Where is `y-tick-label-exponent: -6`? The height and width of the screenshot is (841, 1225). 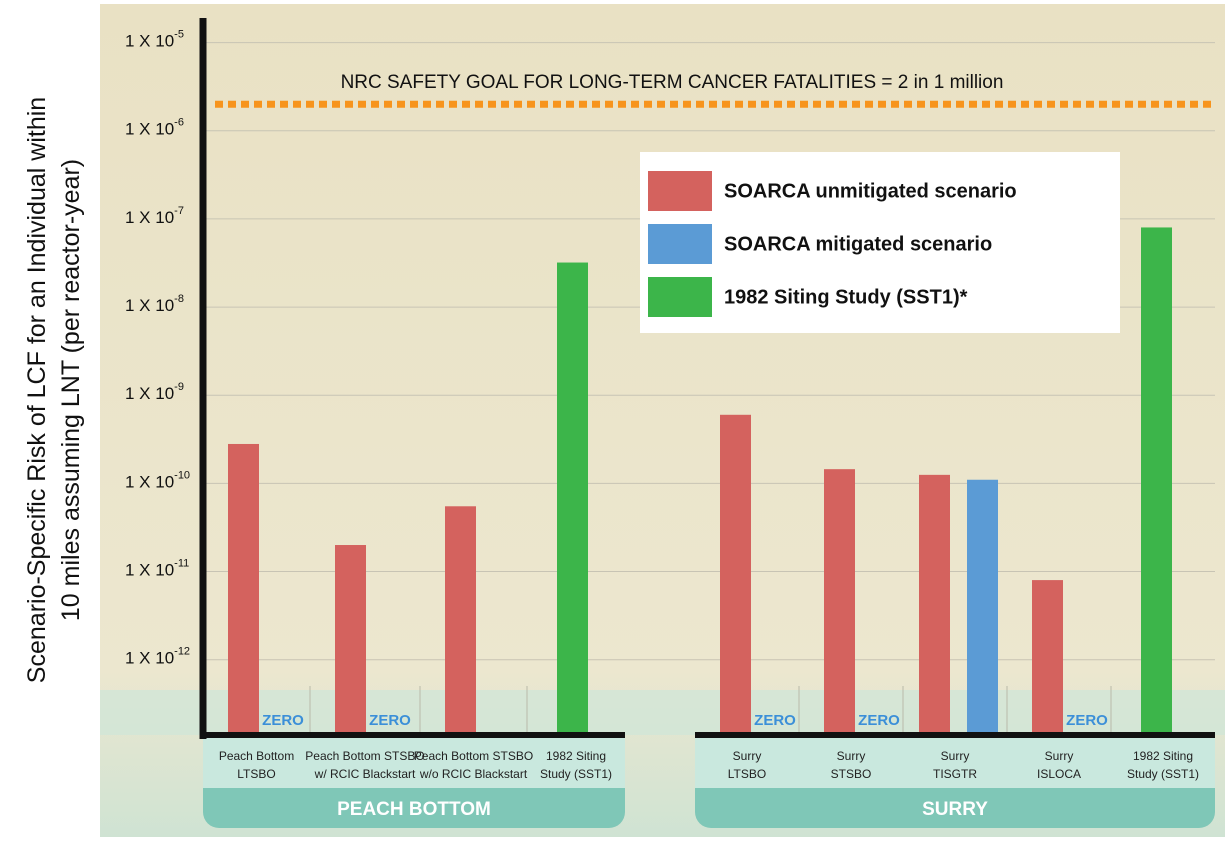 y-tick-label-exponent: -6 is located at coordinates (179, 123).